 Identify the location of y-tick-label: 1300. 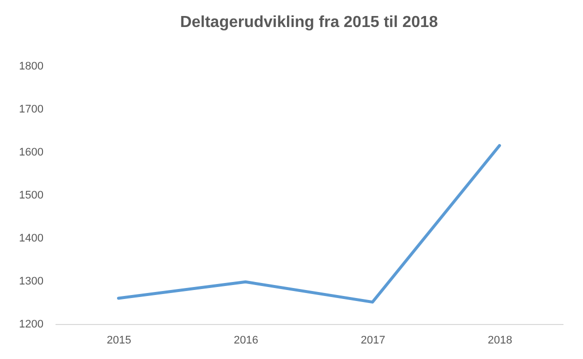
(31, 282).